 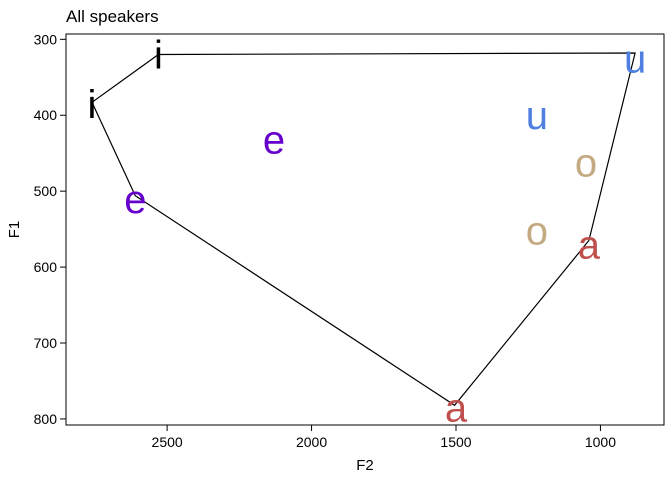 What do you see at coordinates (311, 442) in the screenshot?
I see `x-tick-label: 2000` at bounding box center [311, 442].